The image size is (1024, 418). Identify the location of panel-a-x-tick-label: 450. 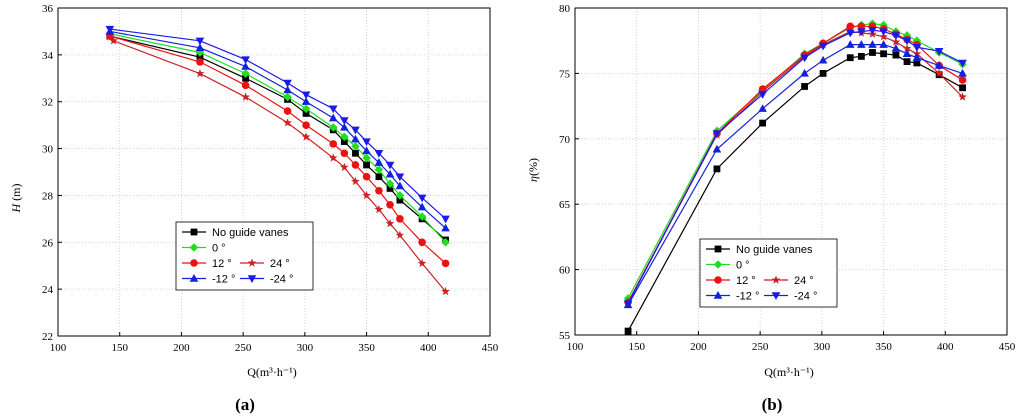
(490, 348).